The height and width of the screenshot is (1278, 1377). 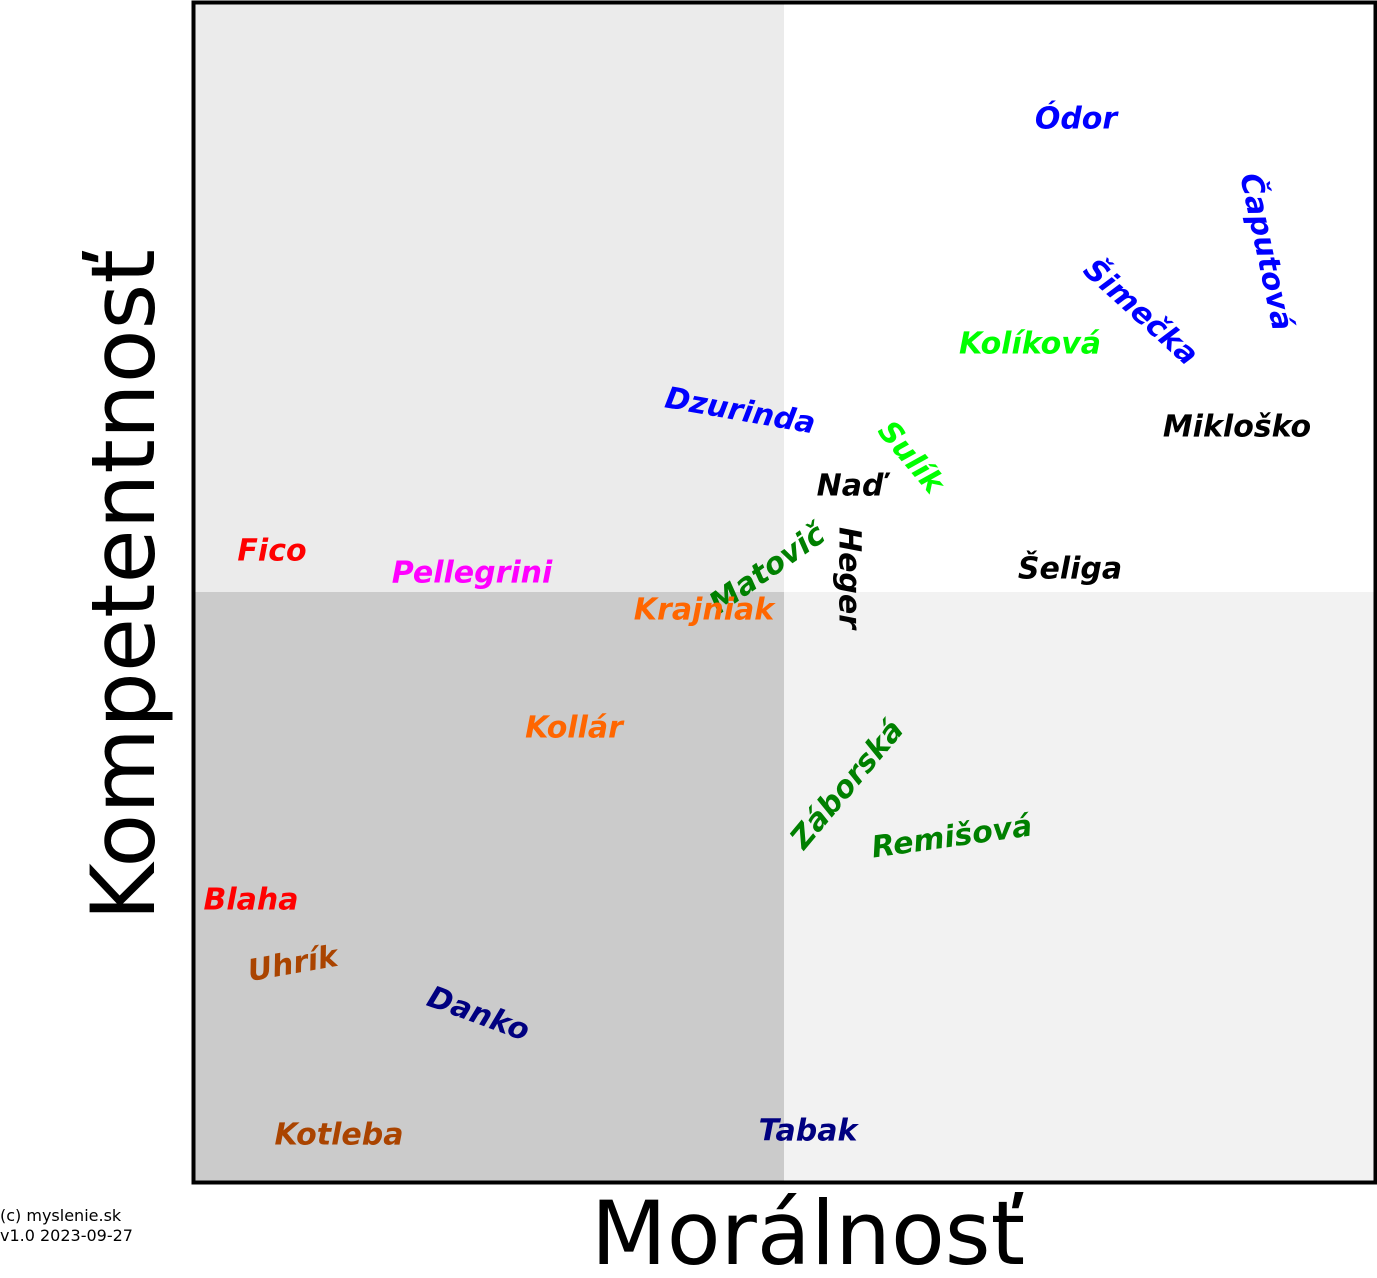 What do you see at coordinates (575, 728) in the screenshot?
I see `node-label: Kollár` at bounding box center [575, 728].